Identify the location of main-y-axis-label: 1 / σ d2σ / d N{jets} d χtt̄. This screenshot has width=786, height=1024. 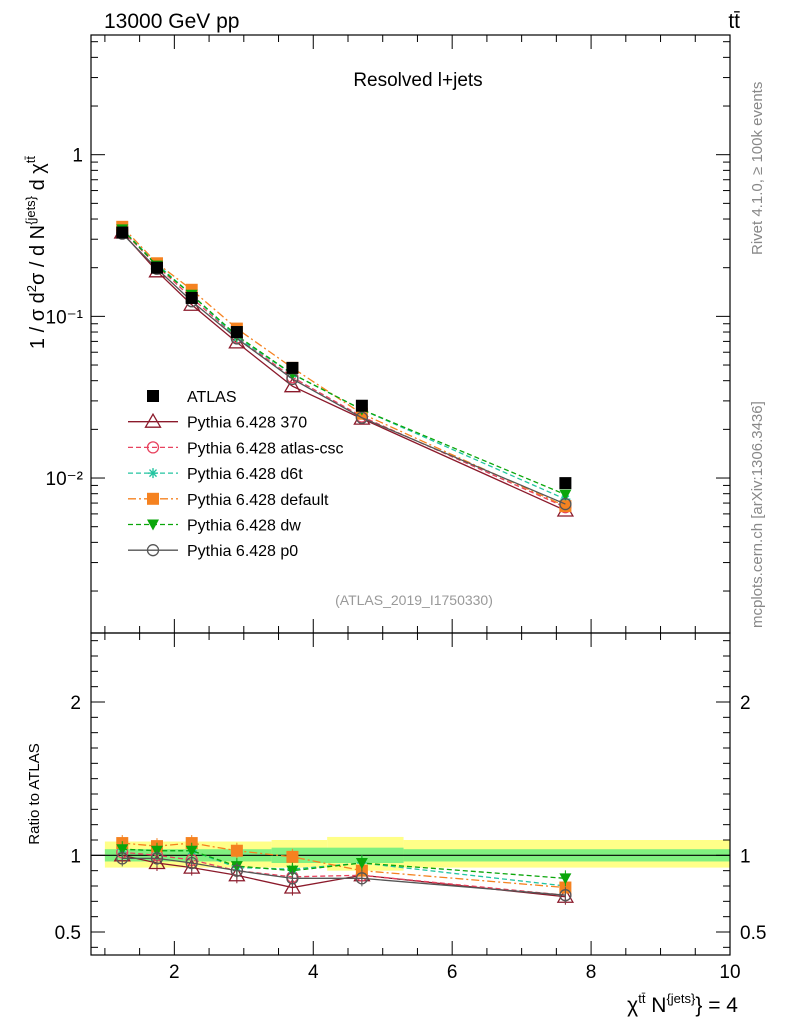
(36, 252).